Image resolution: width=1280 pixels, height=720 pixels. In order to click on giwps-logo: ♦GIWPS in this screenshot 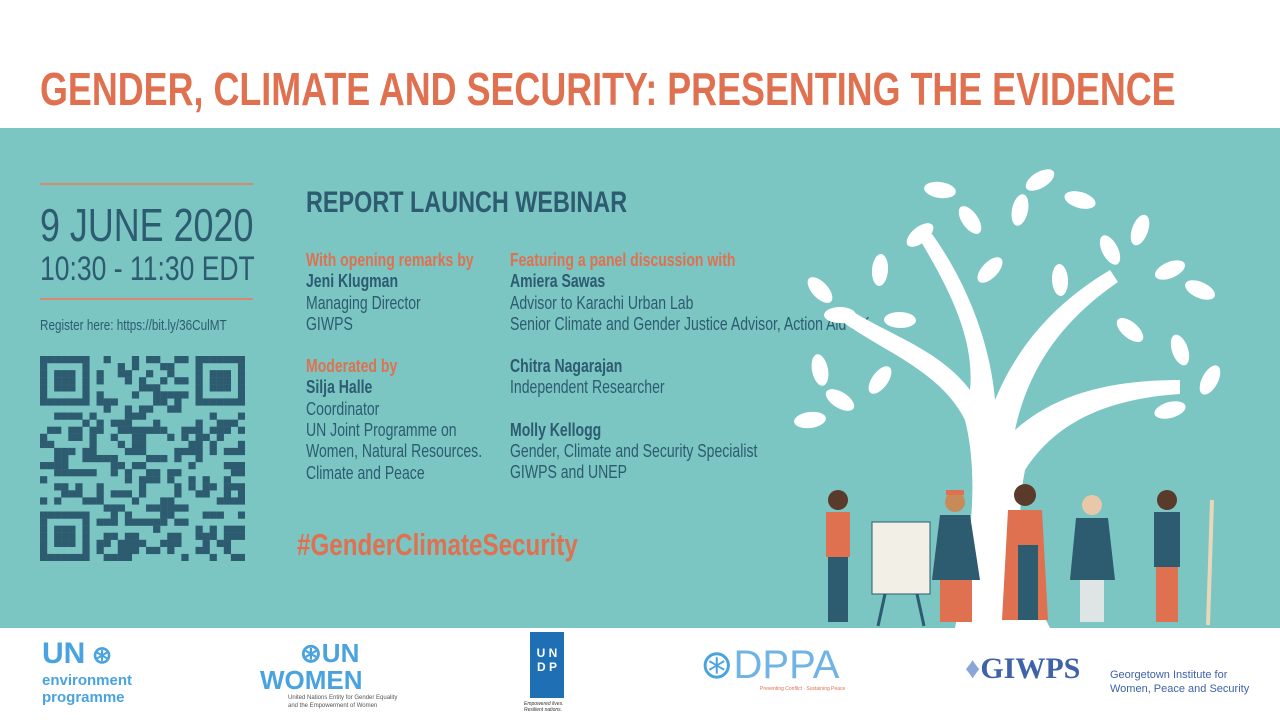, I will do `click(1023, 668)`.